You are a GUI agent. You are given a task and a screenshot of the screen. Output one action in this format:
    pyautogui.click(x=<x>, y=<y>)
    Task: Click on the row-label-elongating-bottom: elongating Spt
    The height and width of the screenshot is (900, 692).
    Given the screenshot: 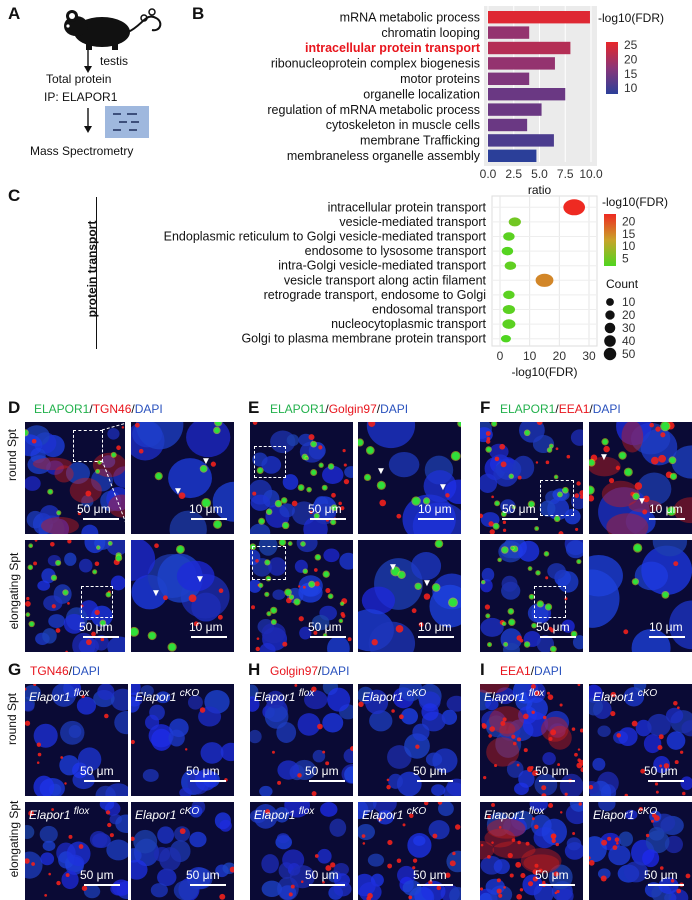 What is the action you would take?
    pyautogui.click(x=14, y=839)
    